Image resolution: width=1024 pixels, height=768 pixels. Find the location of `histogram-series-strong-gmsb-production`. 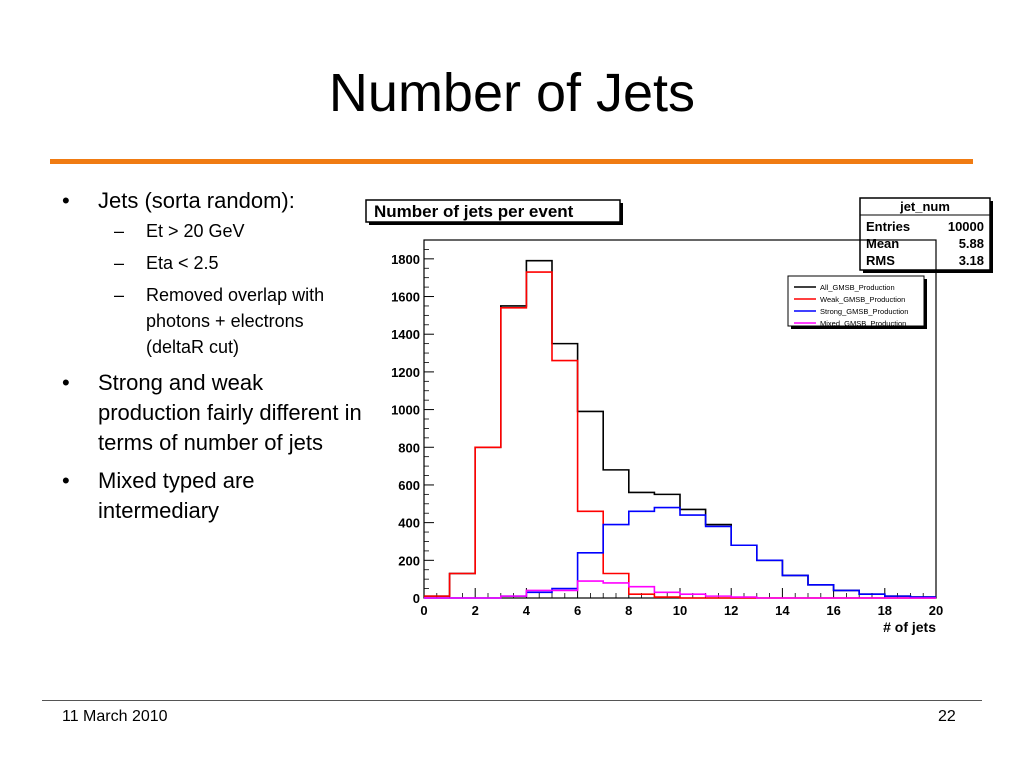

histogram-series-strong-gmsb-production is located at coordinates (680, 552).